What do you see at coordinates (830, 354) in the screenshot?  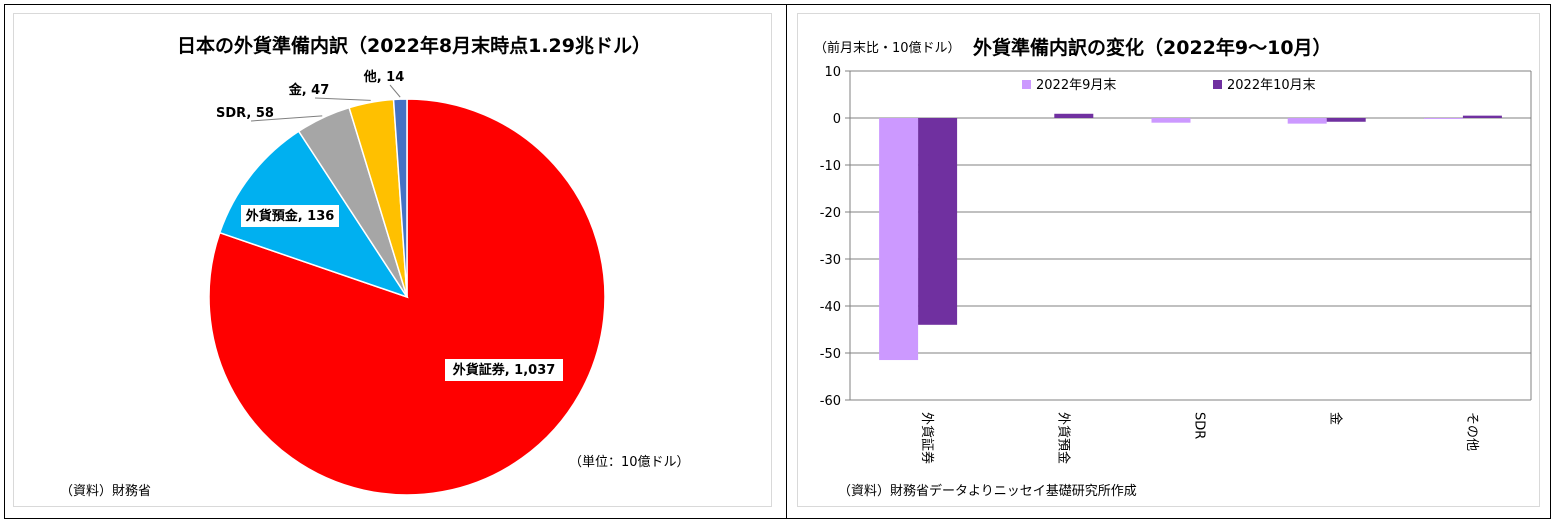 I see `bar-ytick-label-6: -50` at bounding box center [830, 354].